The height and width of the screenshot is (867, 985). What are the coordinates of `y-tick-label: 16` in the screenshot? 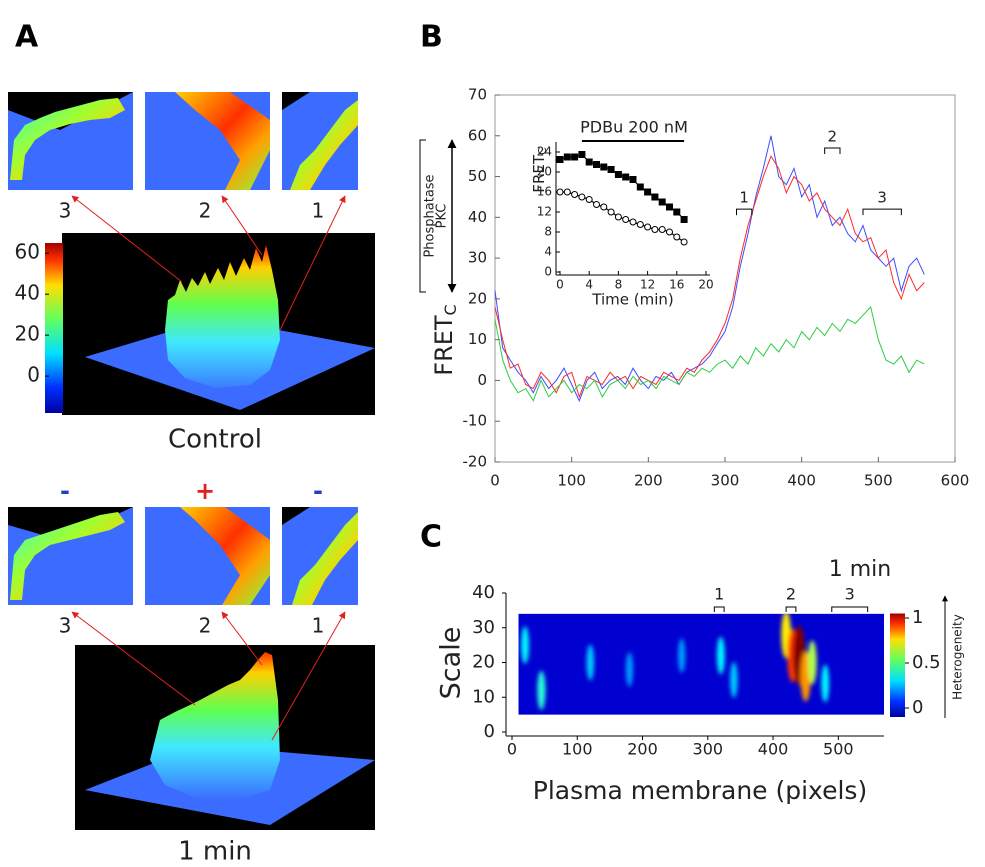 It's located at (544, 192).